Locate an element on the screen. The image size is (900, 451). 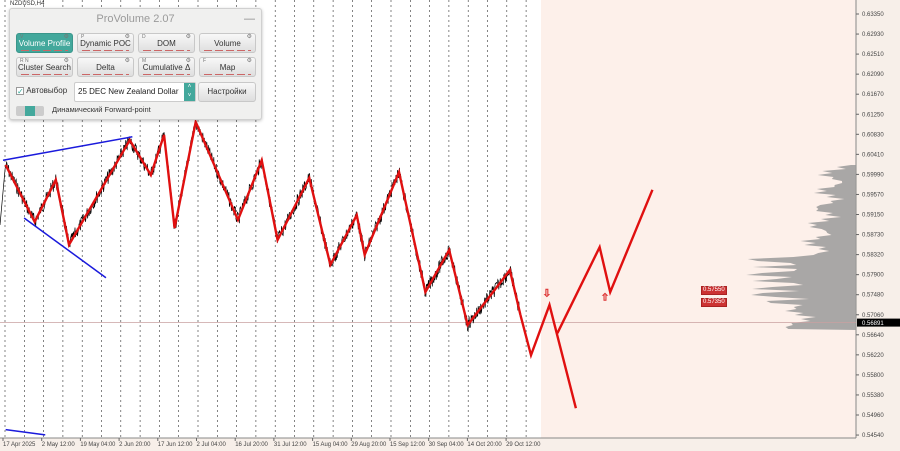
button-label: Volume Profile is located at coordinates (44, 43).